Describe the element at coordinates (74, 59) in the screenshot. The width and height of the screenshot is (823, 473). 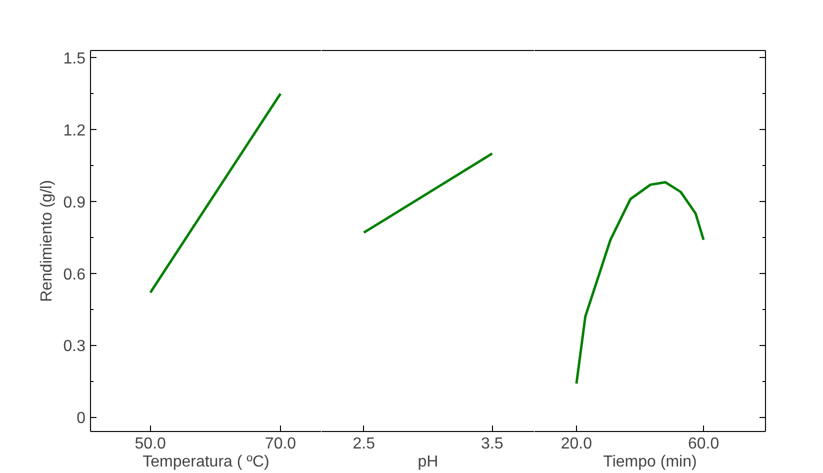
I see `y-tick-label: 1.5` at that location.